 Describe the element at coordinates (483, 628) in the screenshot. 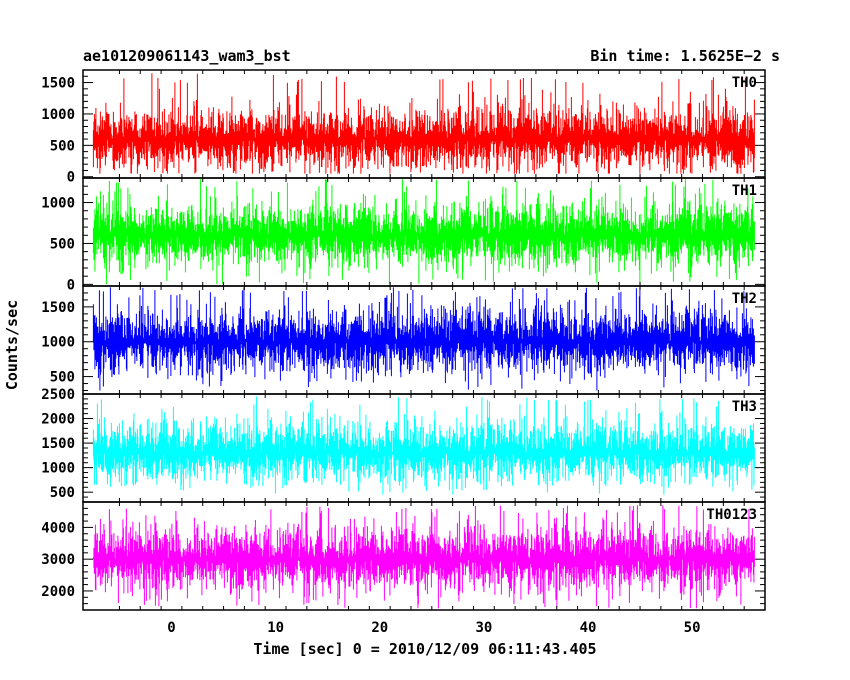

I see `x-tick-label: 30` at that location.